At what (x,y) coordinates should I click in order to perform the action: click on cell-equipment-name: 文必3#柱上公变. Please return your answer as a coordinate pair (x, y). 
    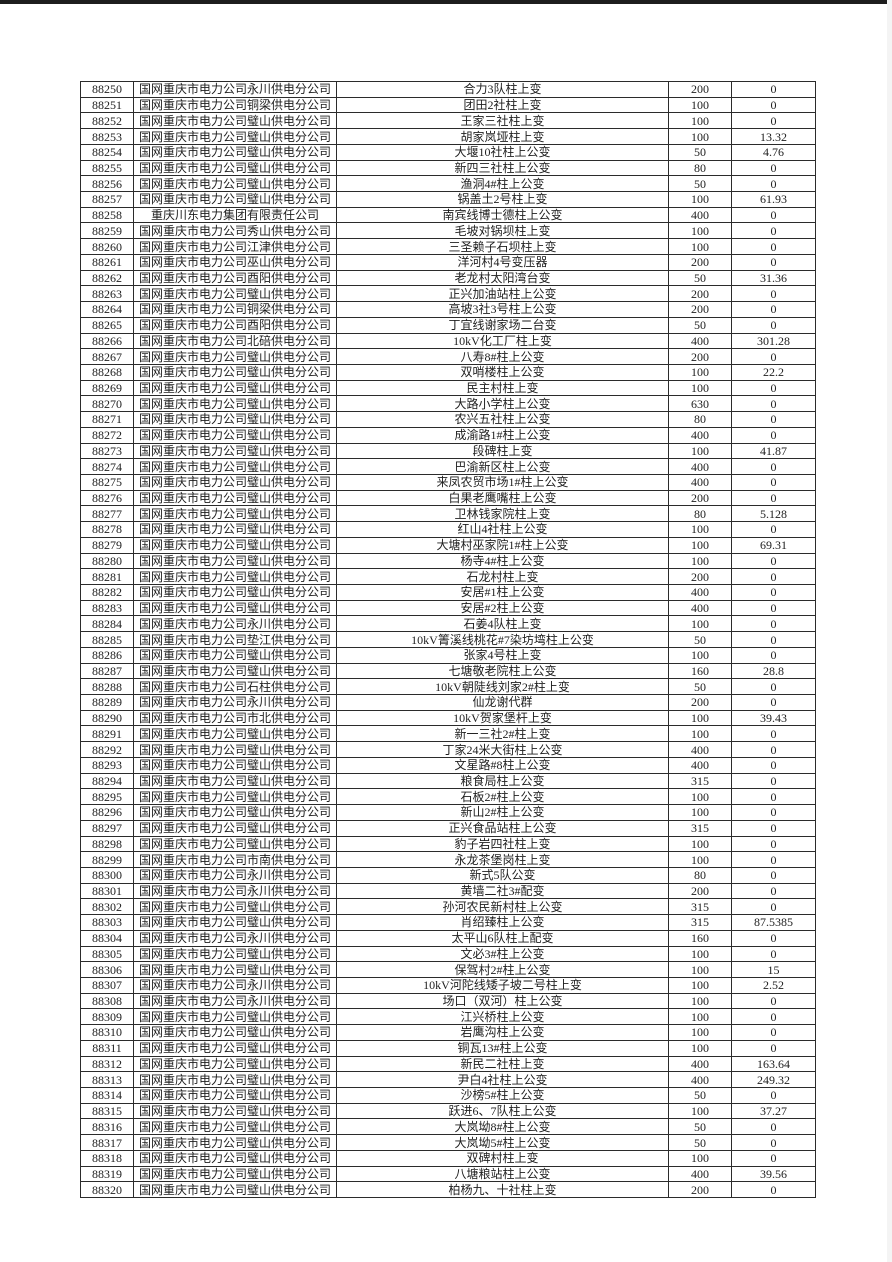
    Looking at the image, I should click on (502, 954).